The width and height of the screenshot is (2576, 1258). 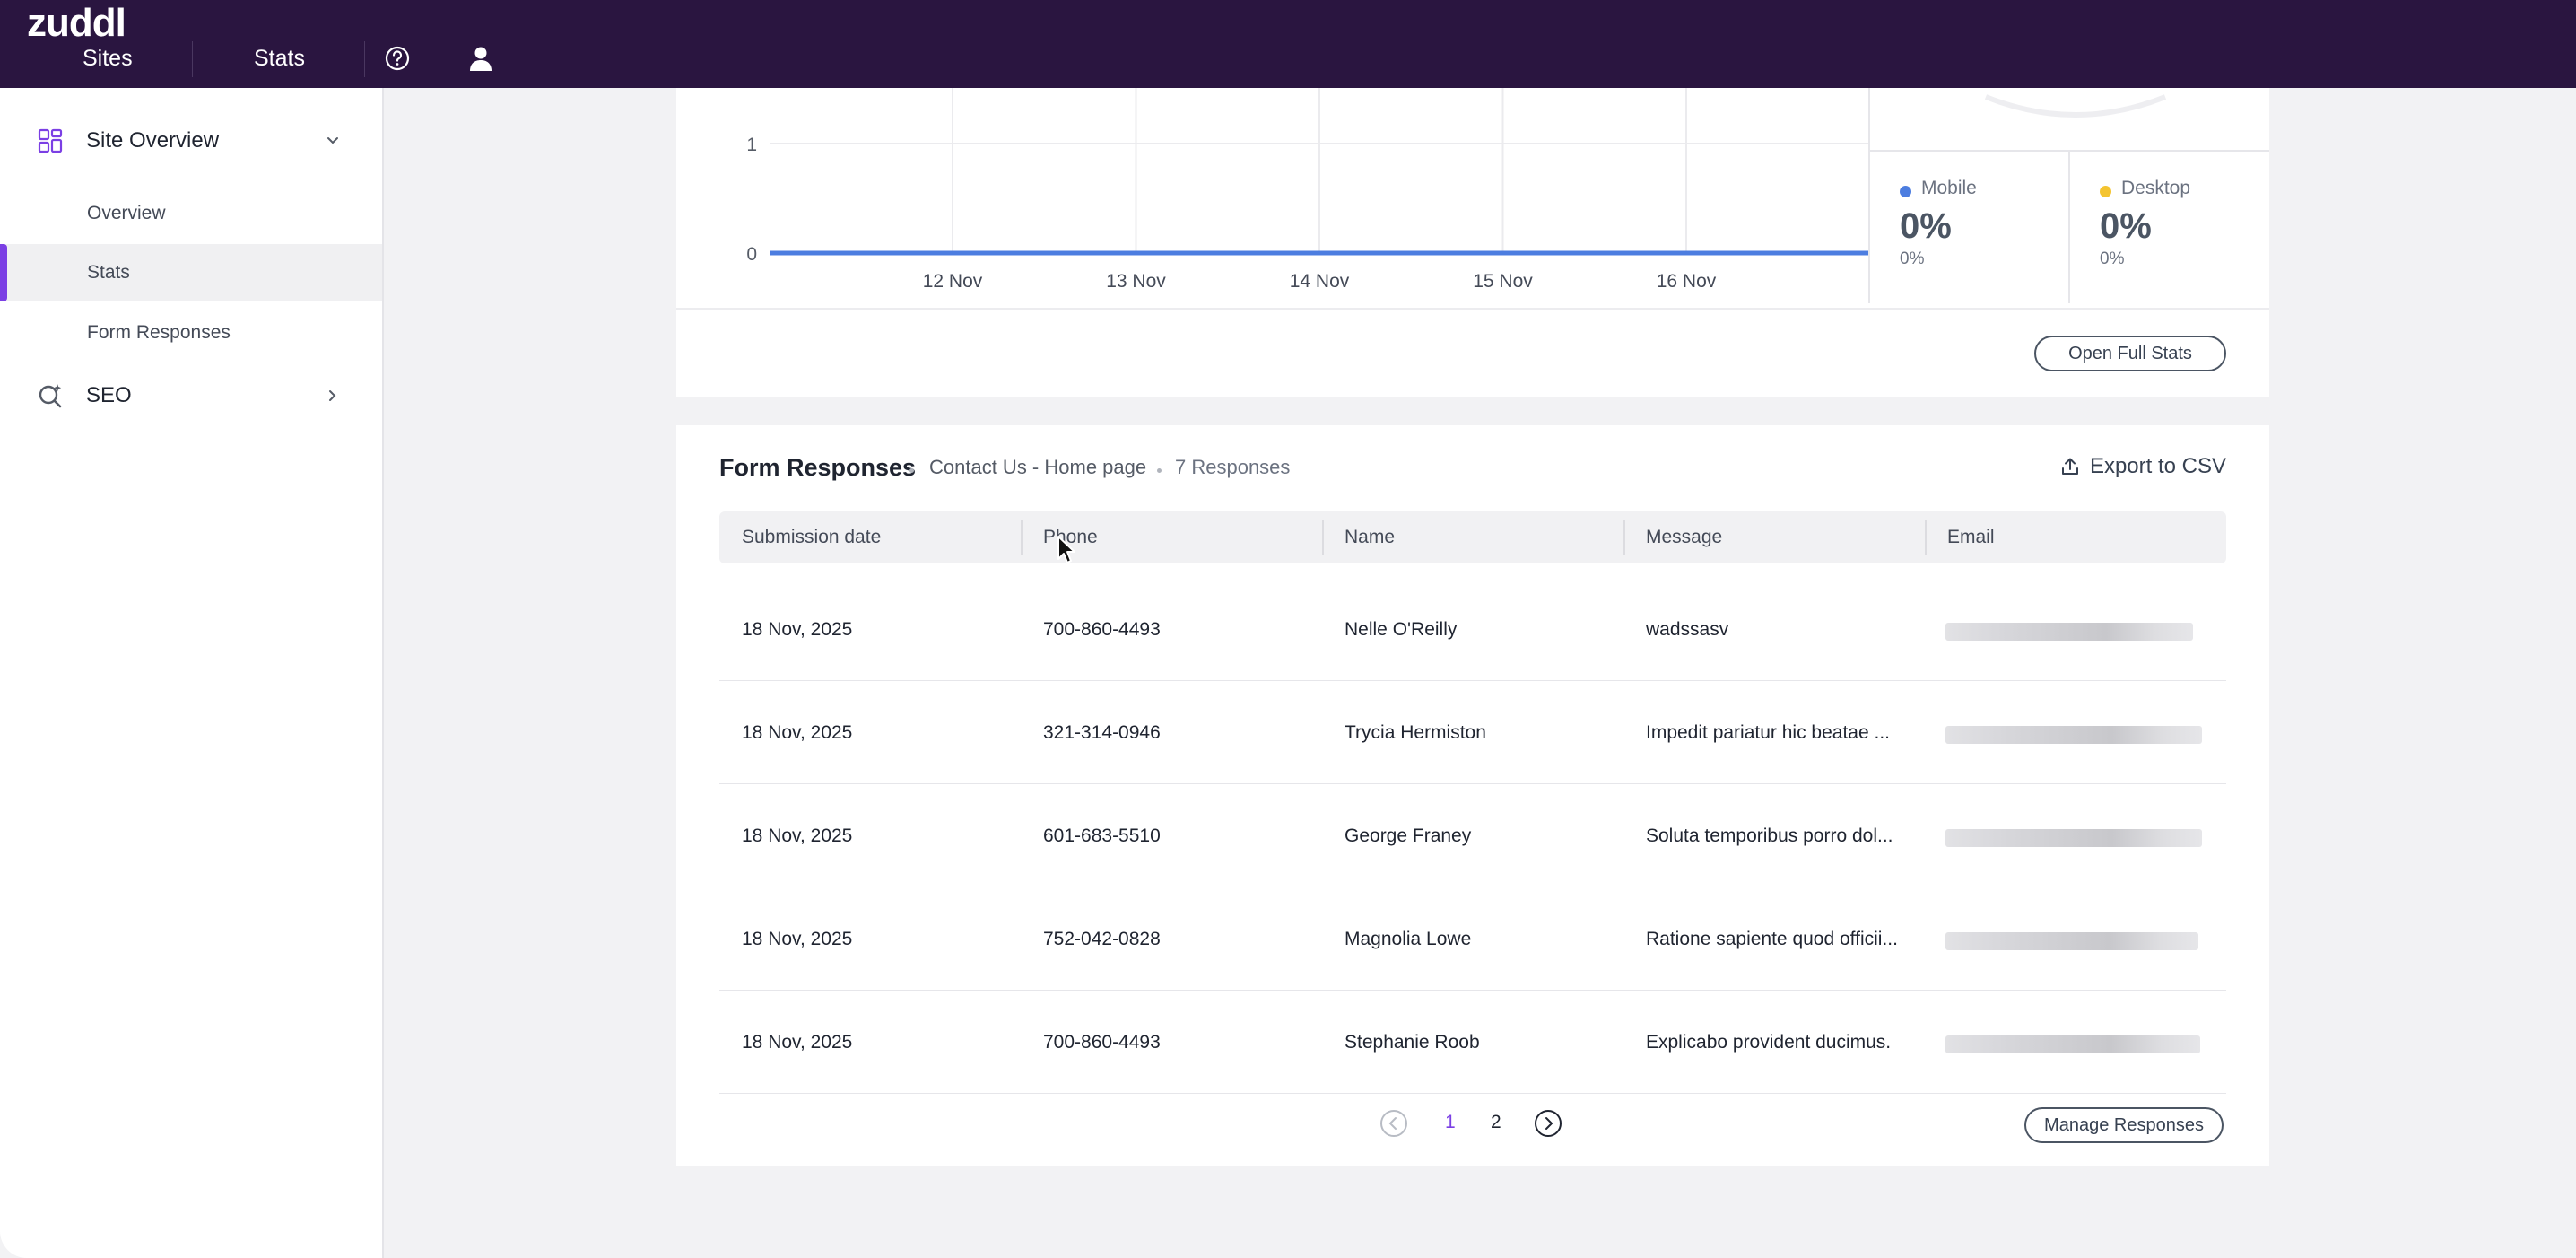 What do you see at coordinates (1971, 537) in the screenshot?
I see `column-header-email: Email` at bounding box center [1971, 537].